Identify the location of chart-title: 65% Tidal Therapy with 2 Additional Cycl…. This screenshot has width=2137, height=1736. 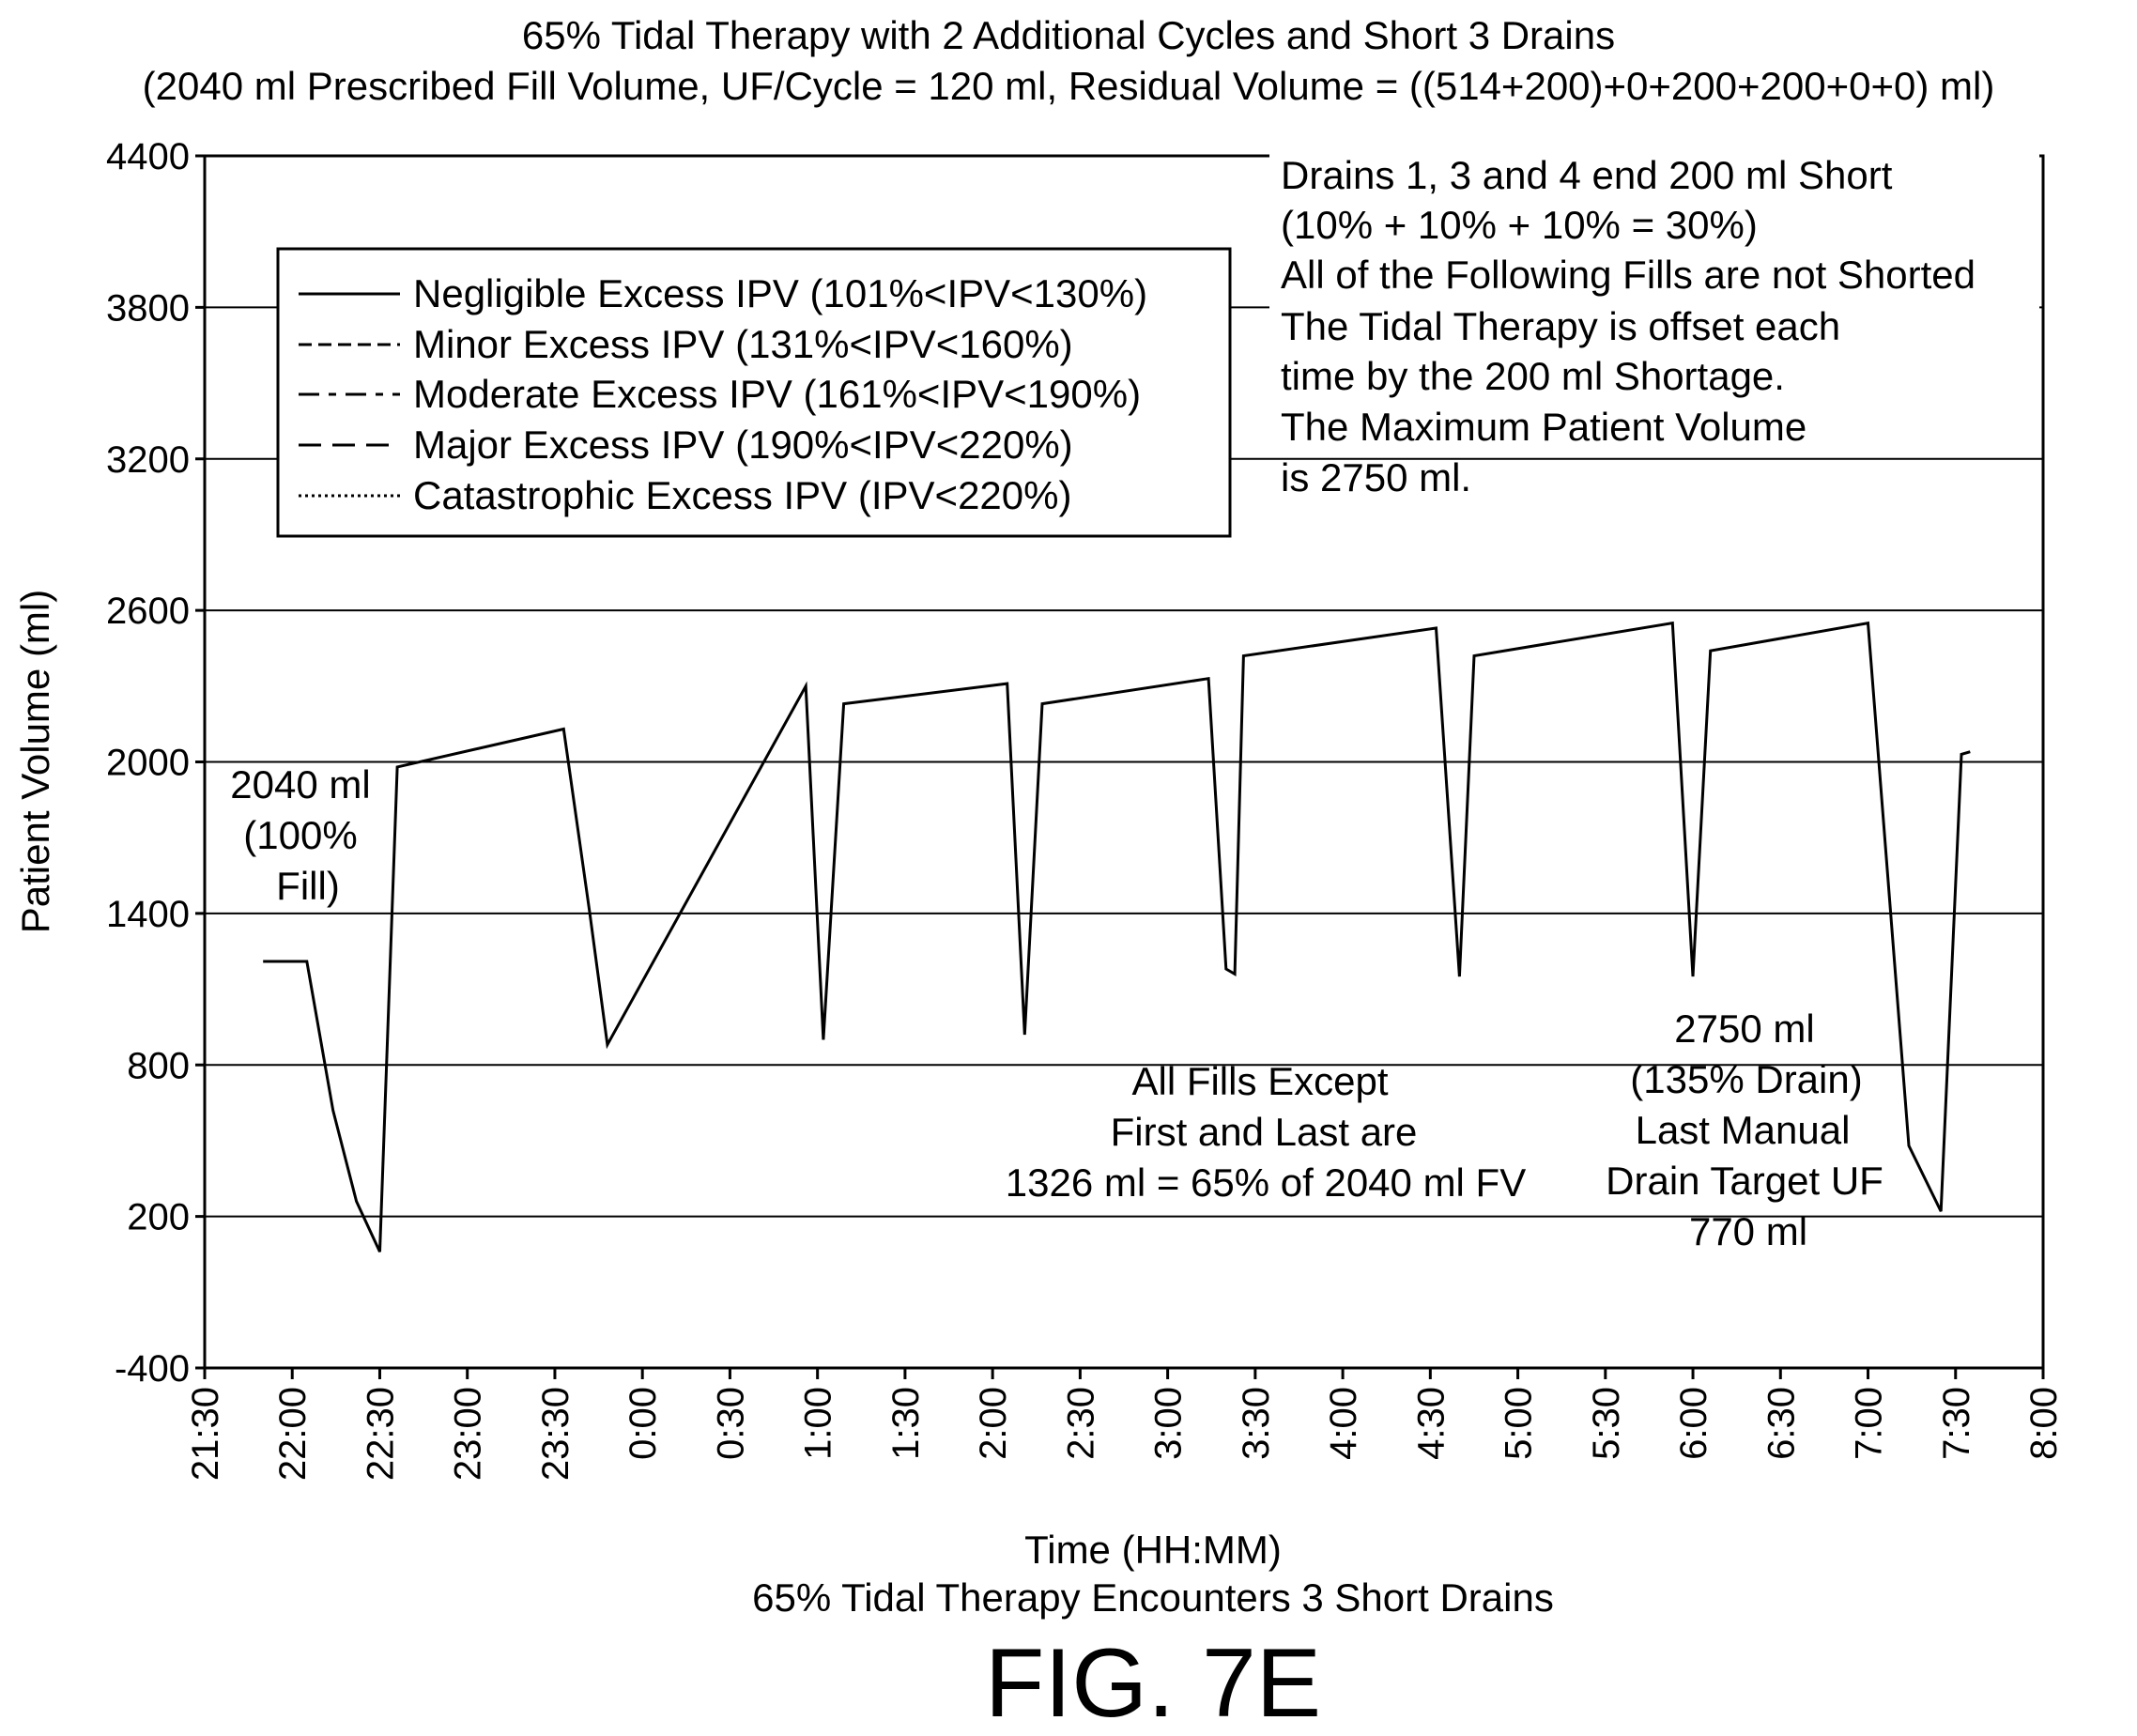
(1068, 35).